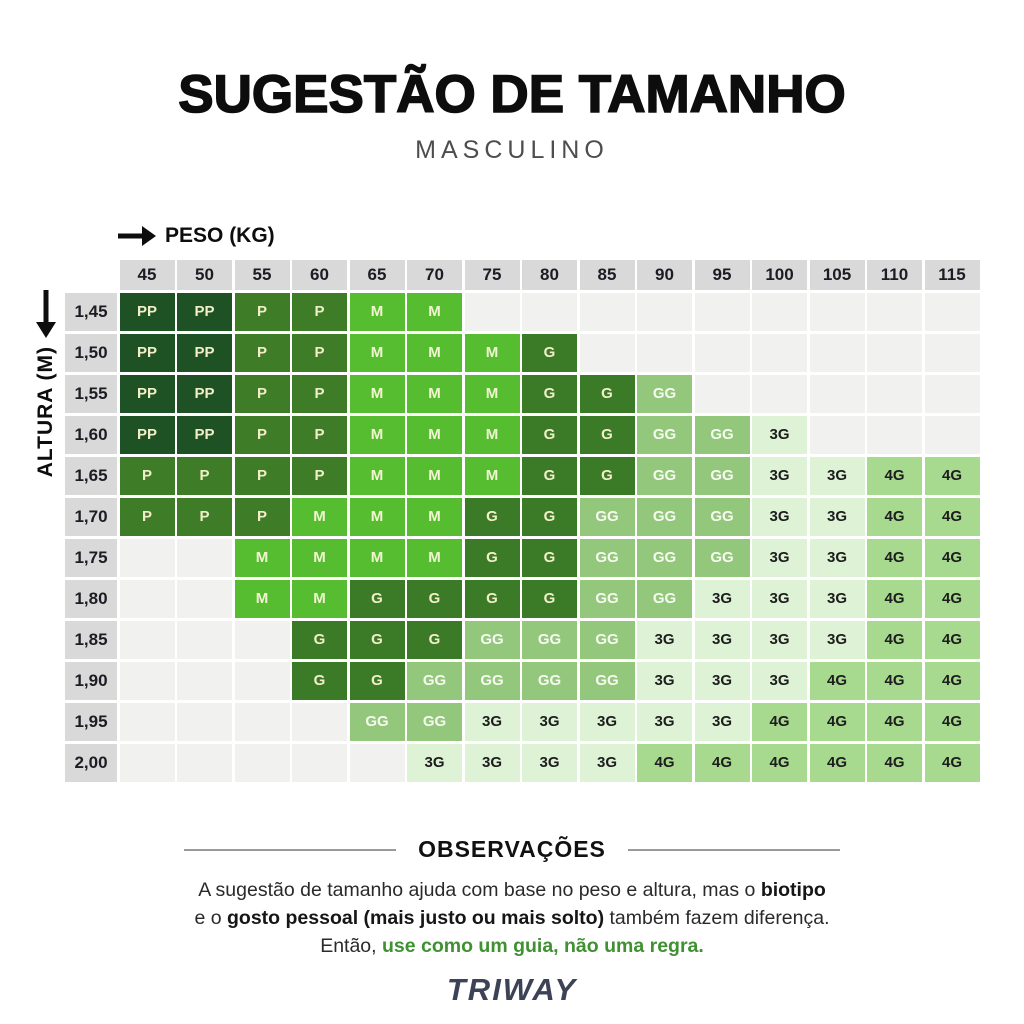  I want to click on page-subtitle: MASCULINO, so click(512, 150).